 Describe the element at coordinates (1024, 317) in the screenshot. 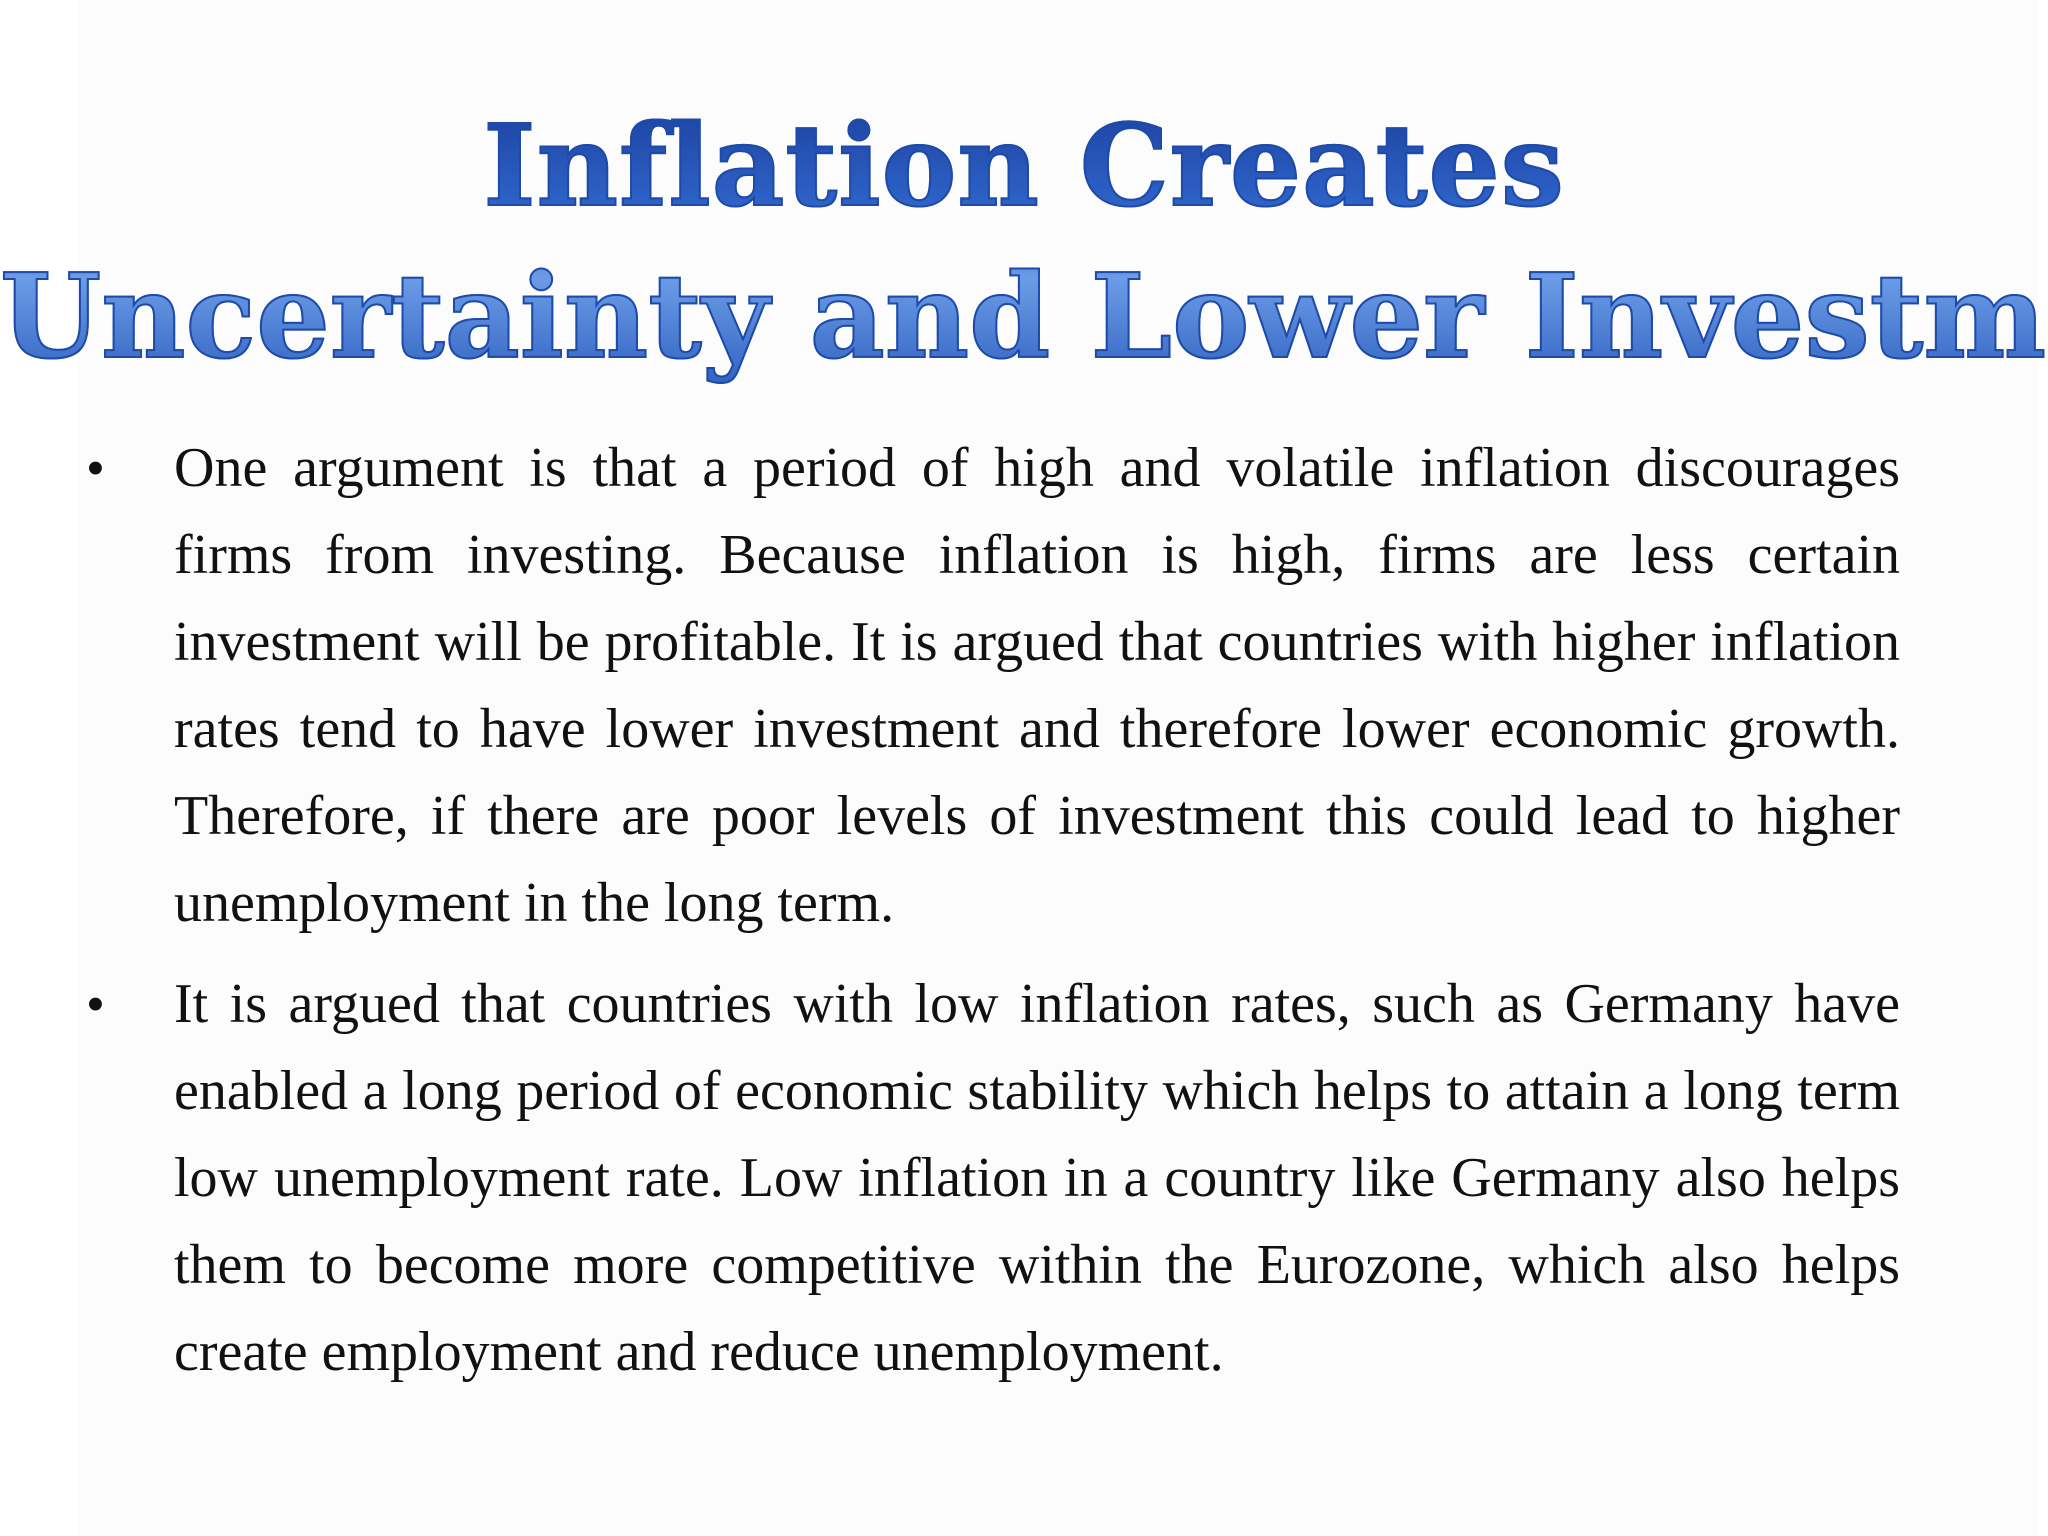

I see `title-line-2: Uncertainty and Lower Investment` at that location.